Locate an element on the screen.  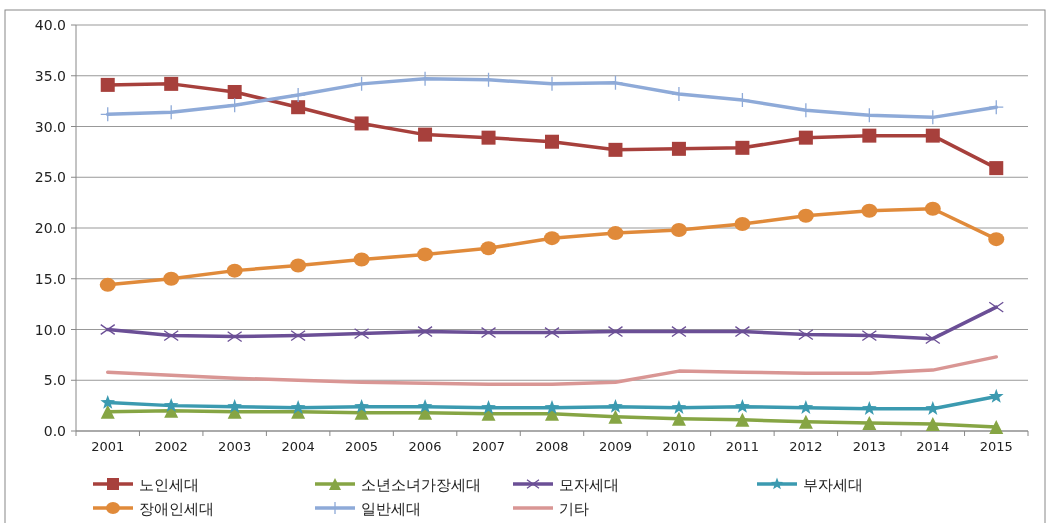
legend-label: 기타 is located at coordinates (574, 509).